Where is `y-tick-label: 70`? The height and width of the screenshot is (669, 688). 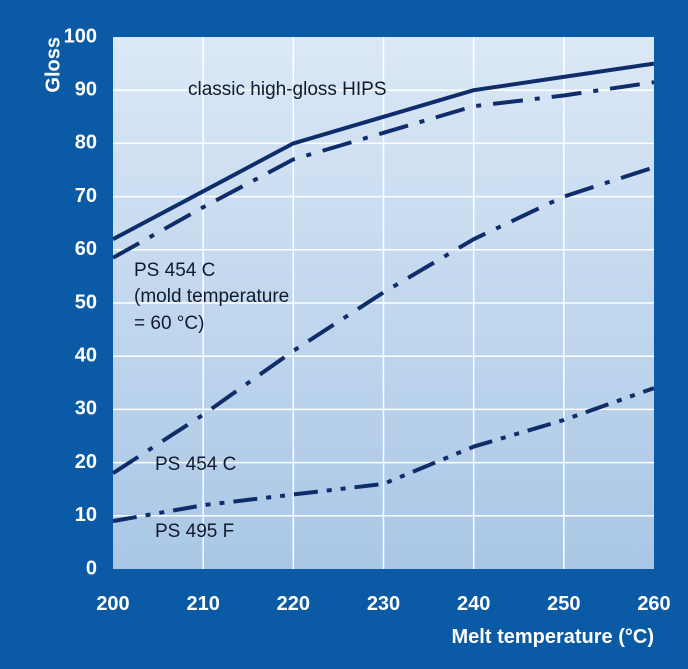 y-tick-label: 70 is located at coordinates (86, 196).